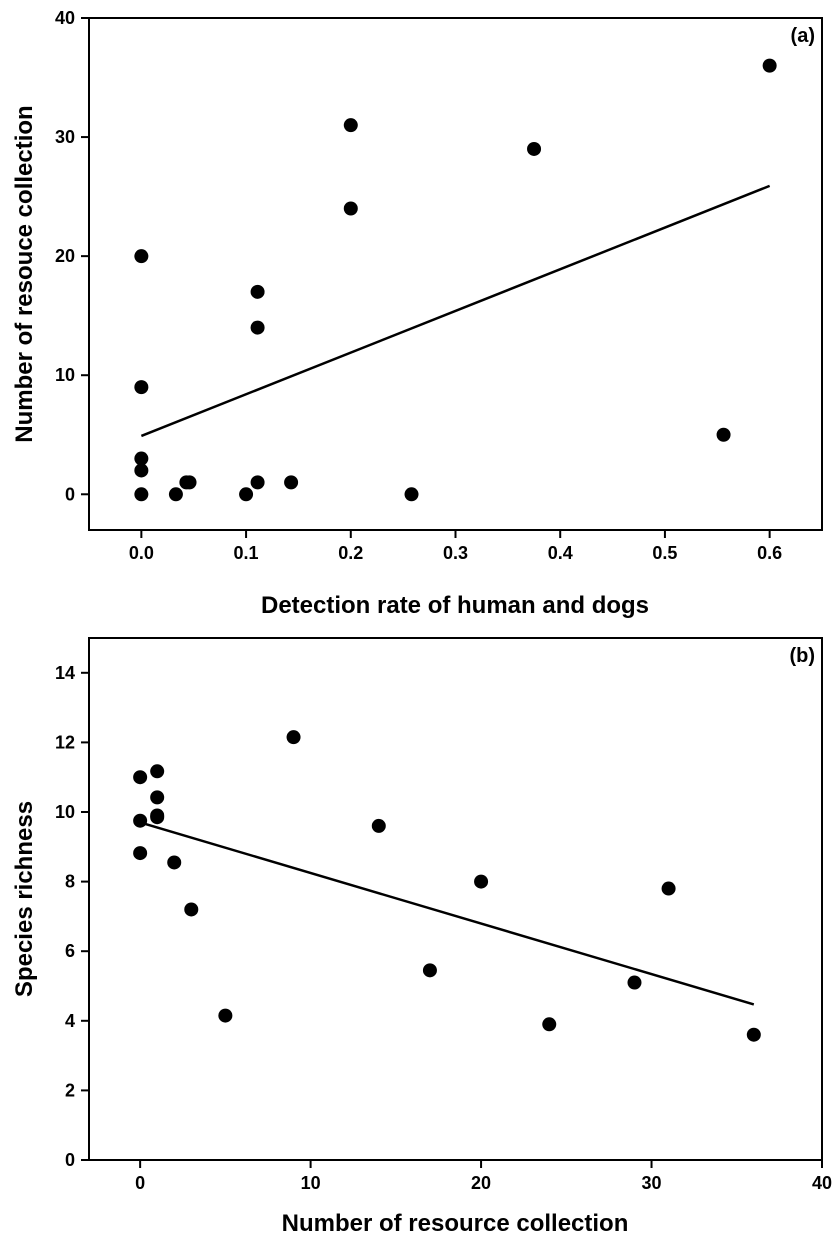 Image resolution: width=838 pixels, height=1235 pixels. Describe the element at coordinates (65, 256) in the screenshot. I see `panel-a-y-tick-label: 20` at that location.